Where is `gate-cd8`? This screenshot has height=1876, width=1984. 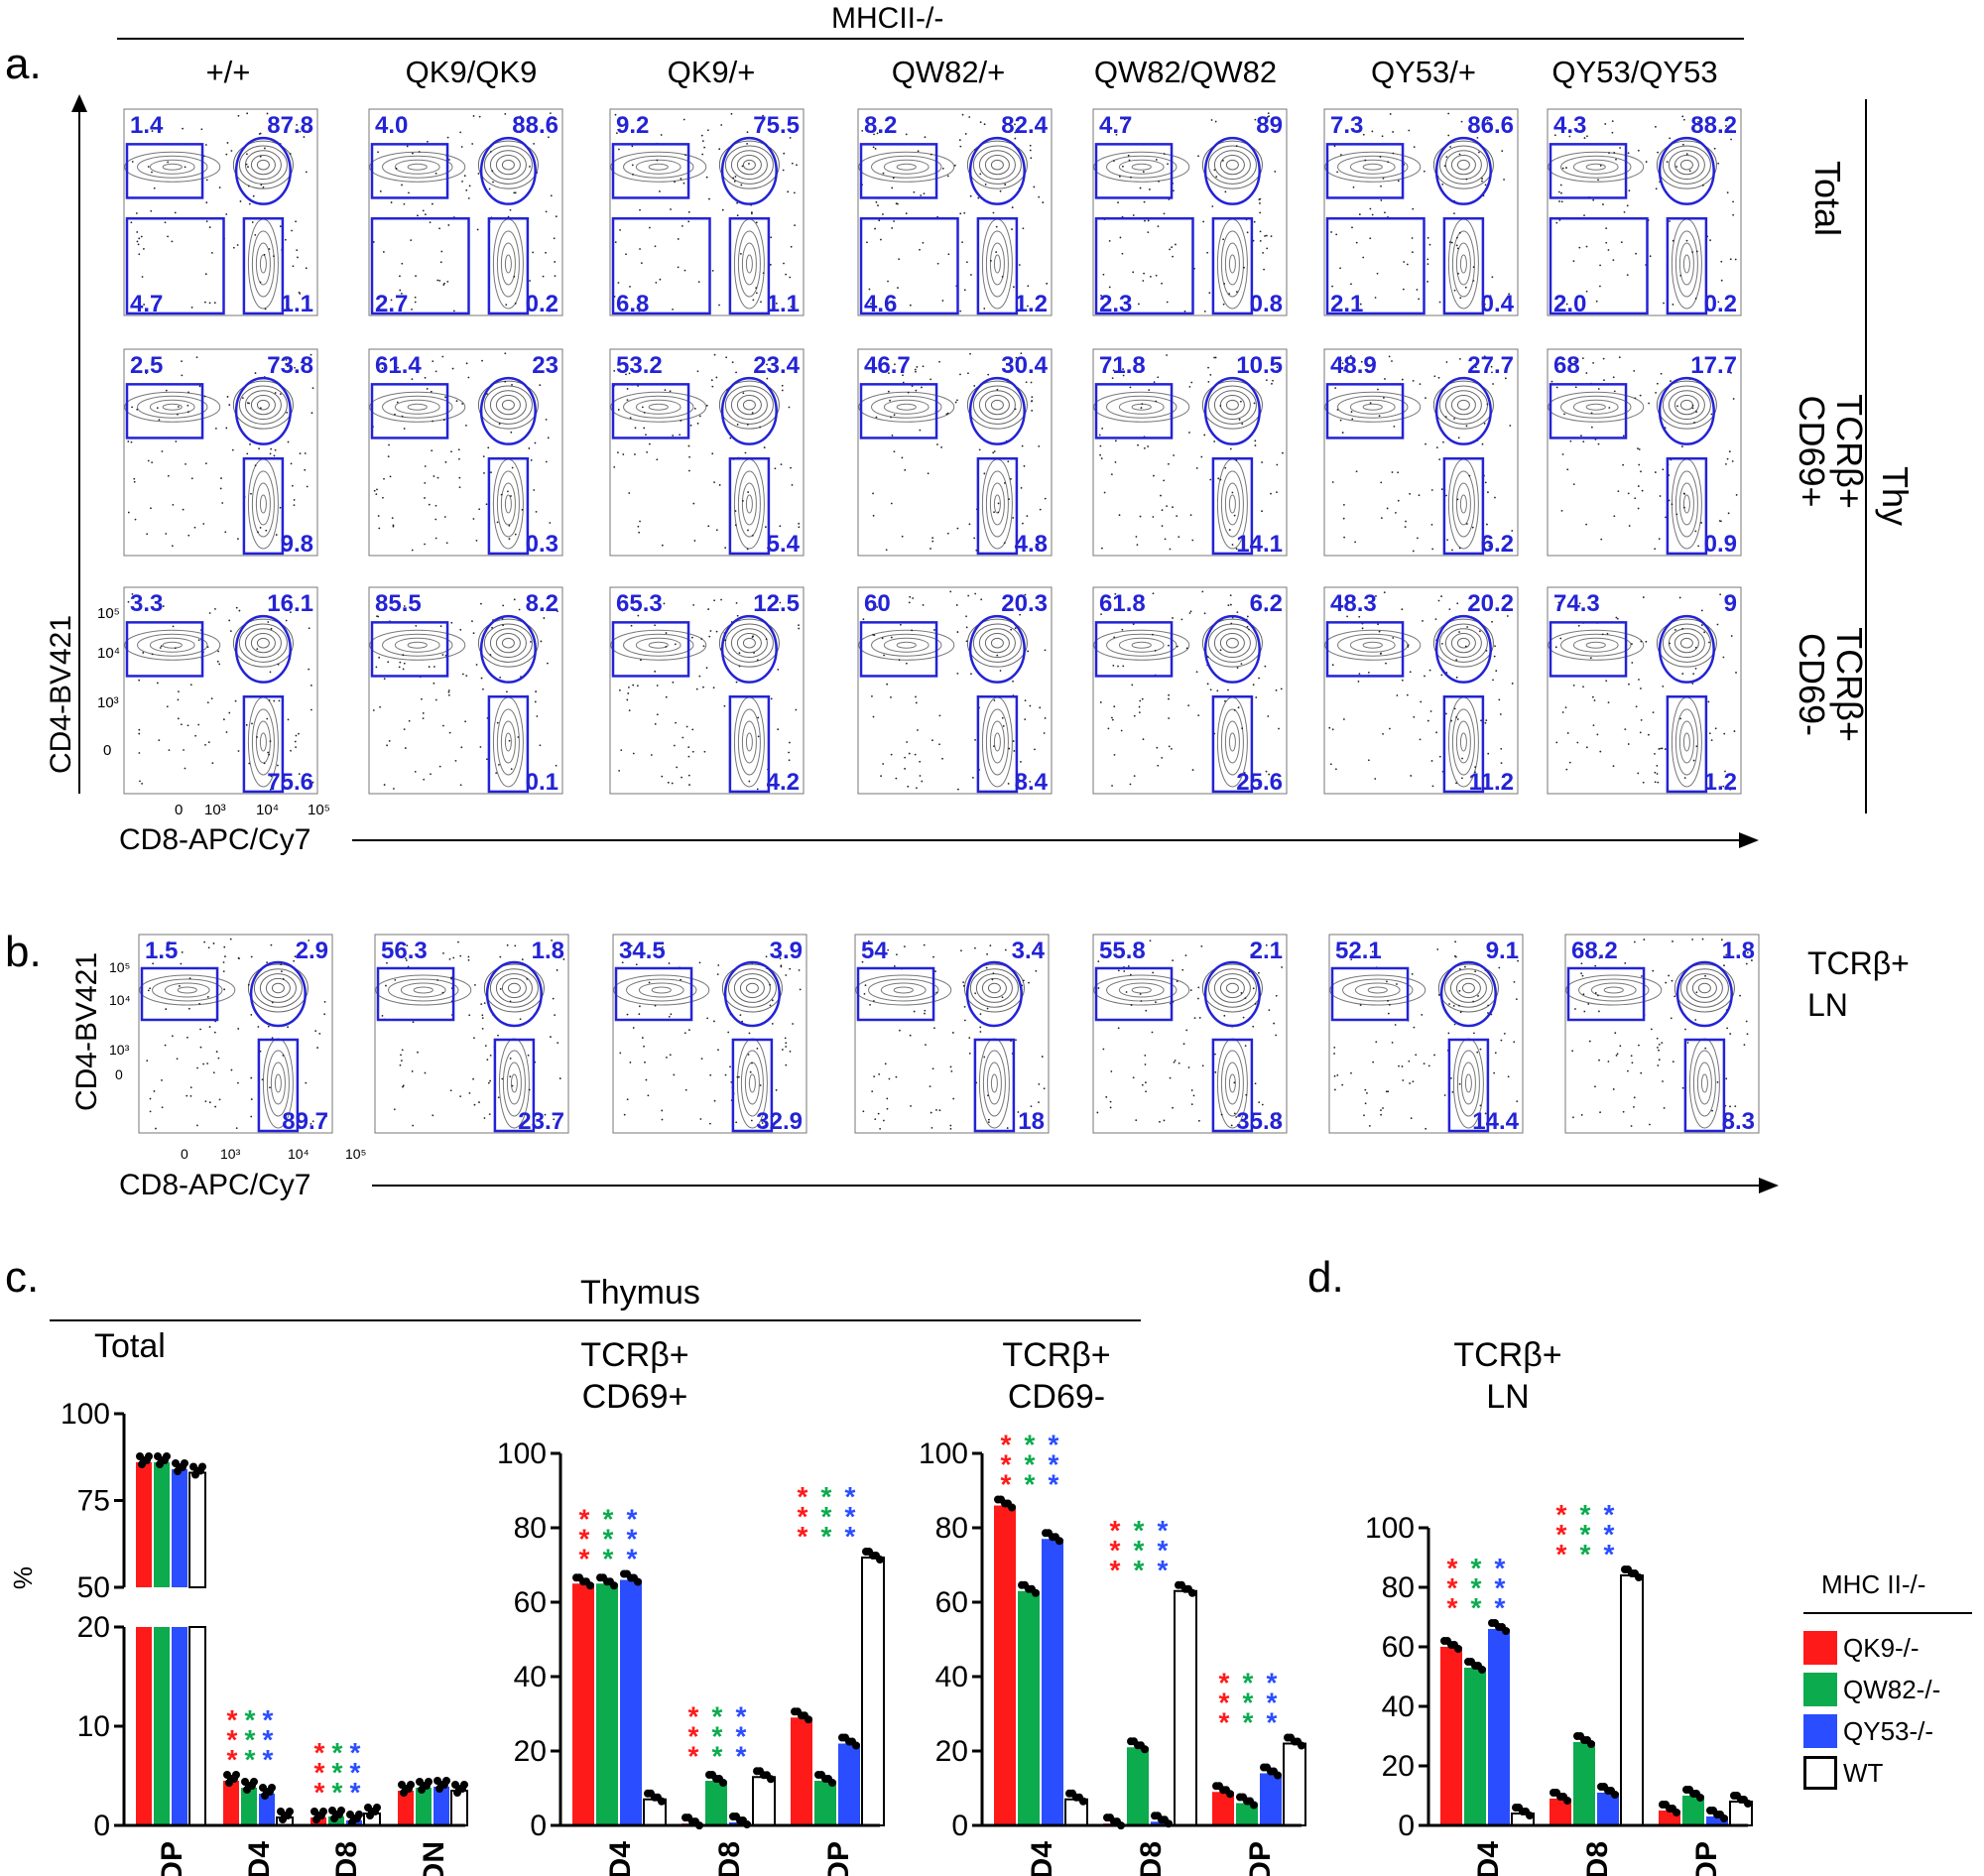 gate-cd8 is located at coordinates (749, 265).